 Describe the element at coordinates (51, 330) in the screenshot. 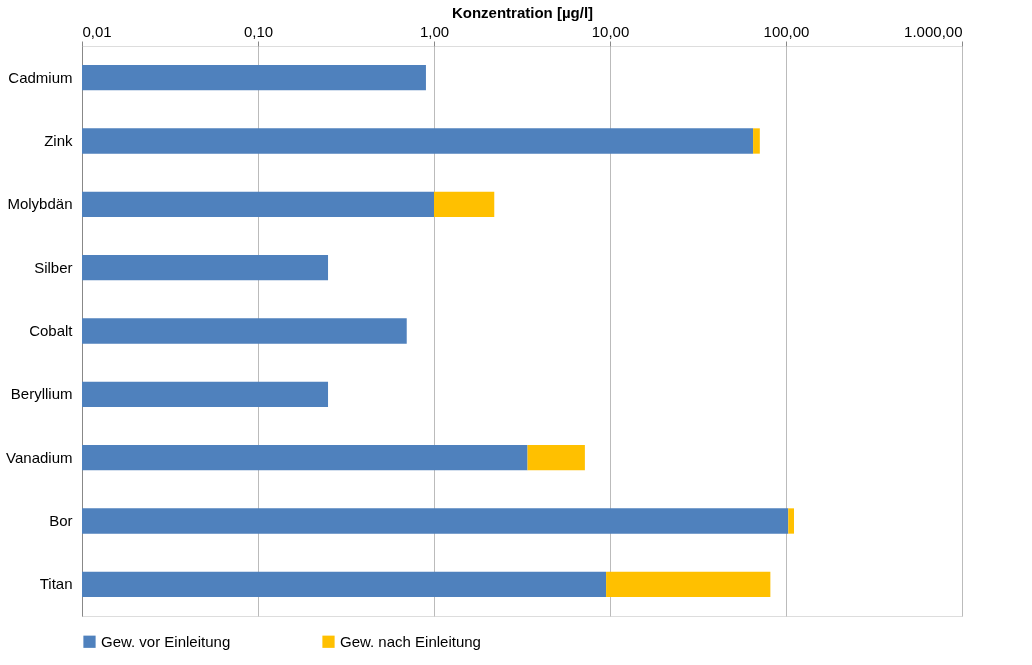

I see `y-tick-label: Cobalt` at that location.